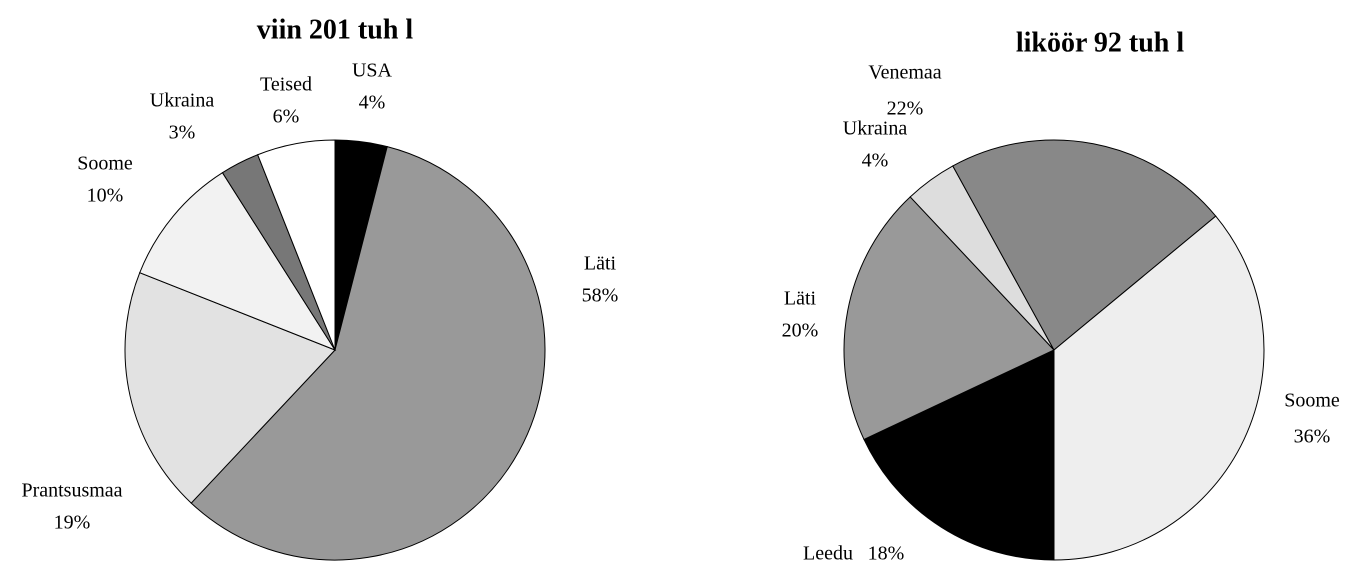 This screenshot has height=565, width=1351. Describe the element at coordinates (905, 109) in the screenshot. I see `slice-value-label: 22%` at that location.